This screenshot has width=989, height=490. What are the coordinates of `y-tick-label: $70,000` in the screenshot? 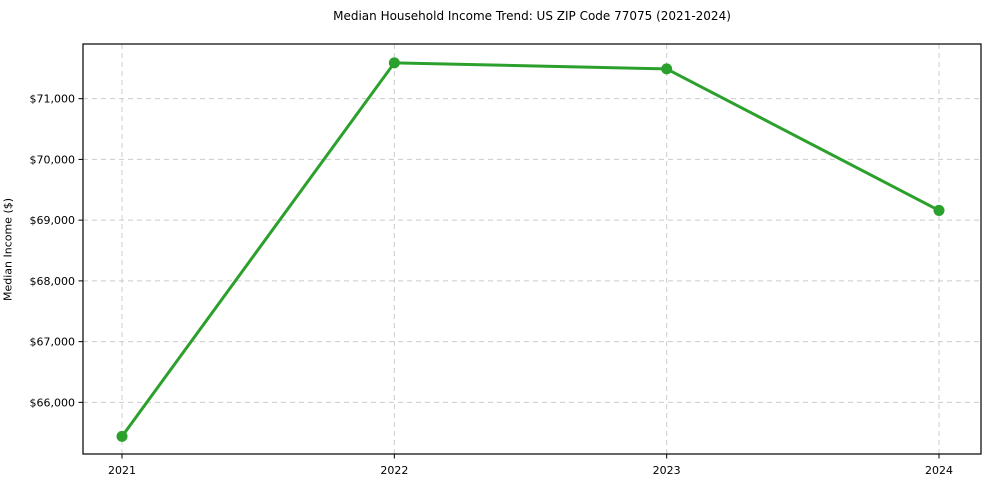 It's located at (53, 159).